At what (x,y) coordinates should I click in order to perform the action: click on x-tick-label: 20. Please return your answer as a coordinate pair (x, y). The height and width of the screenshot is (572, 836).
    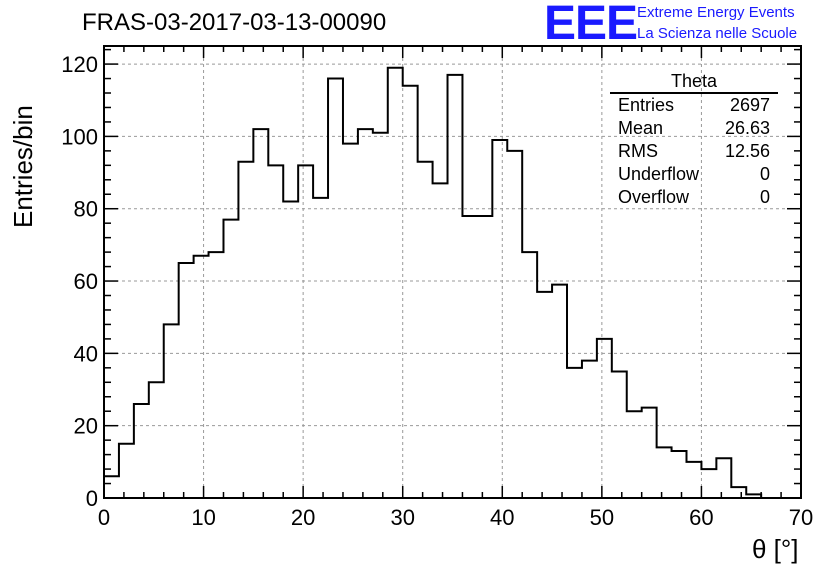
    Looking at the image, I should click on (303, 517).